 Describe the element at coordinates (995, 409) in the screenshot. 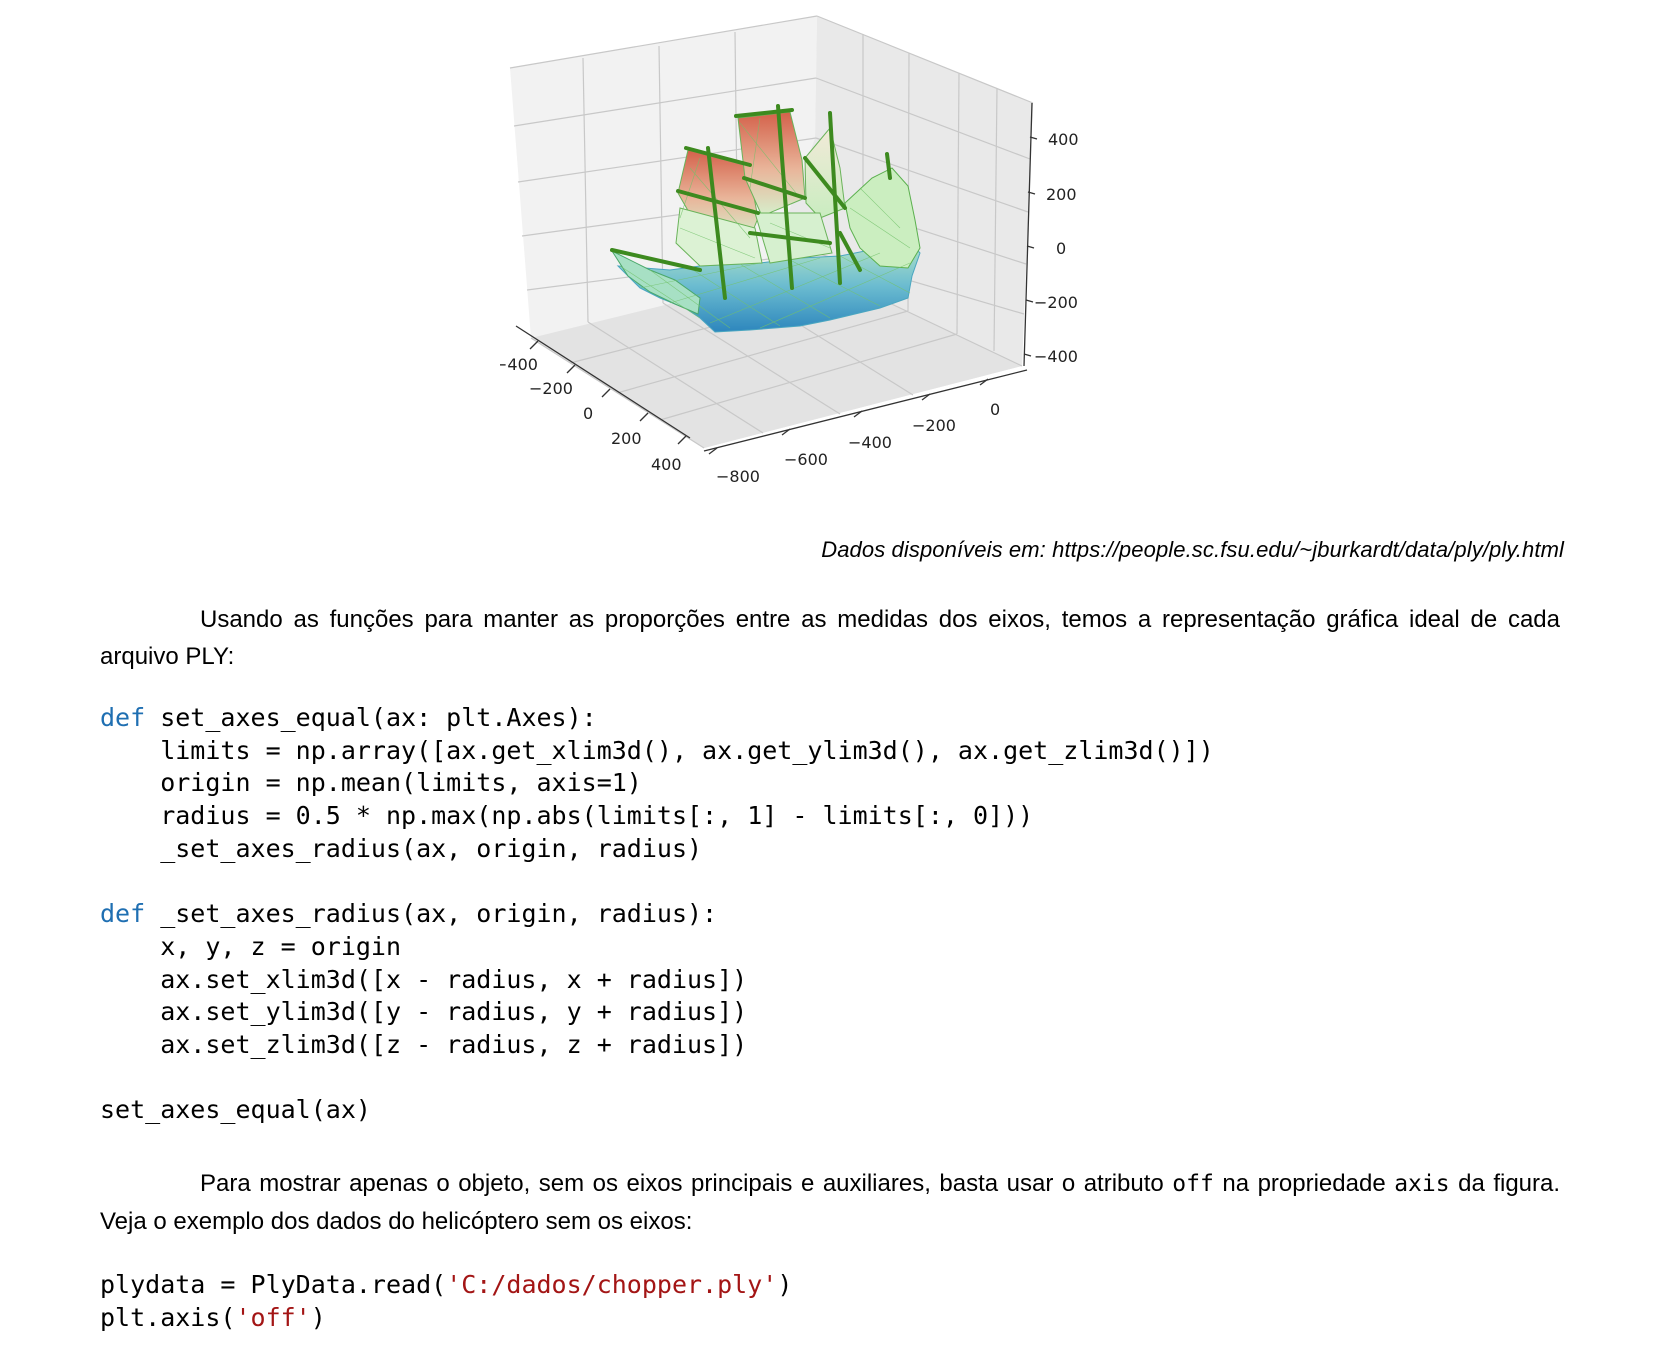

I see `y-tick-label: 0` at that location.